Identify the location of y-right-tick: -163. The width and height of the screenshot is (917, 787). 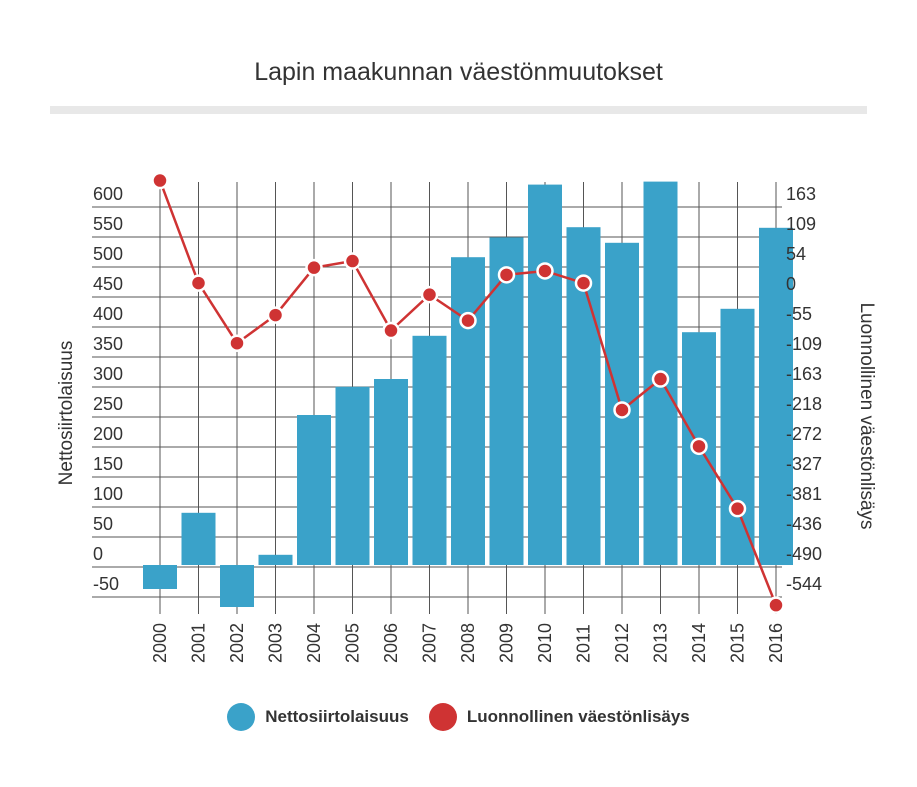
(804, 374).